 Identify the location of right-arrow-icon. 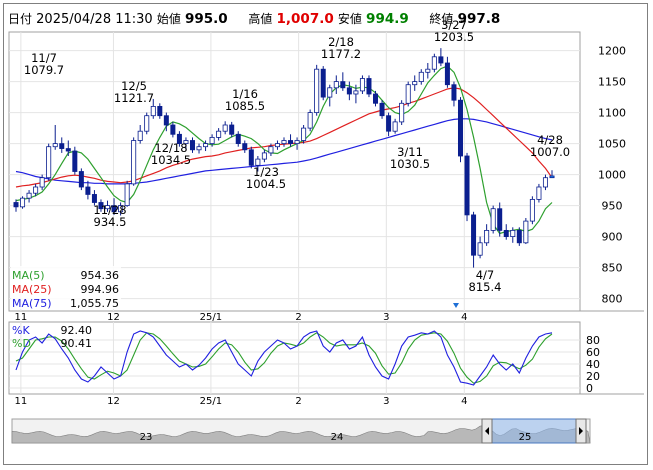
(581, 431).